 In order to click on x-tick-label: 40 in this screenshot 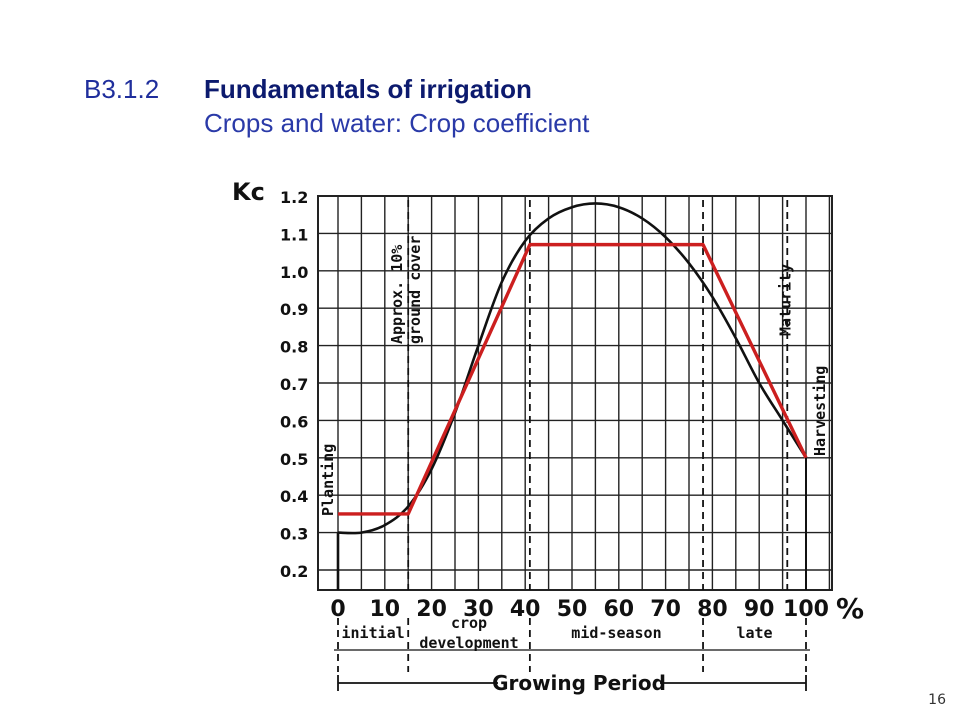, I will do `click(525, 609)`.